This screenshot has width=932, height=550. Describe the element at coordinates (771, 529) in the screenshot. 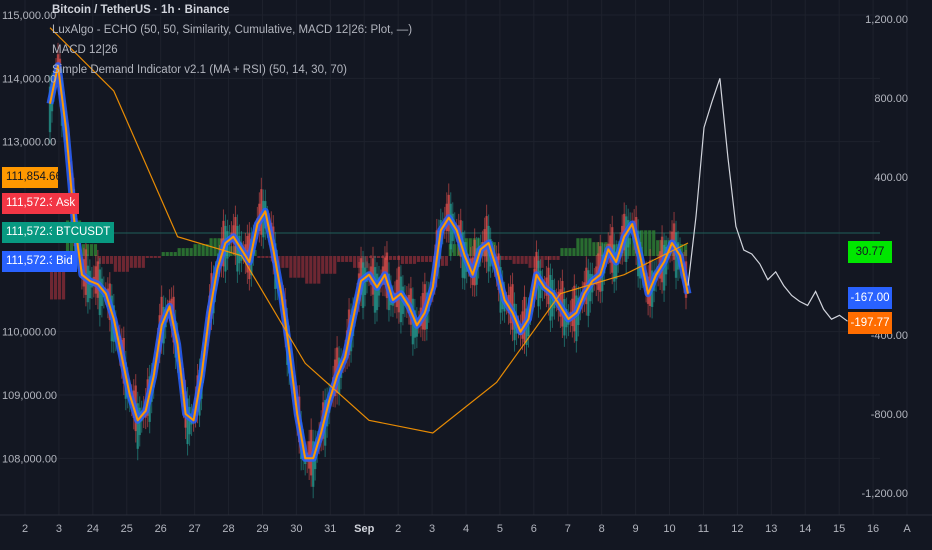

I see `time-axis-tick: 13` at that location.